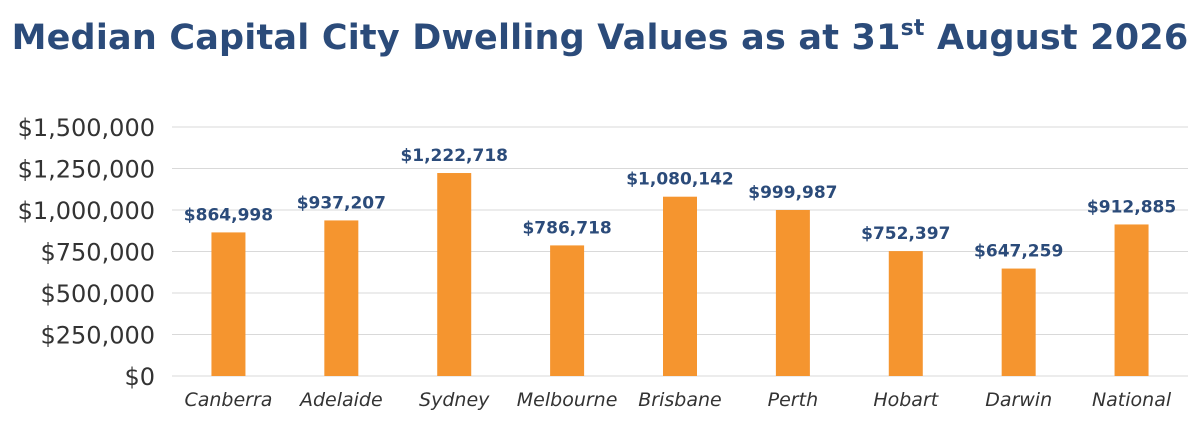  Describe the element at coordinates (454, 400) in the screenshot. I see `category-label-sydney: Sydney` at that location.